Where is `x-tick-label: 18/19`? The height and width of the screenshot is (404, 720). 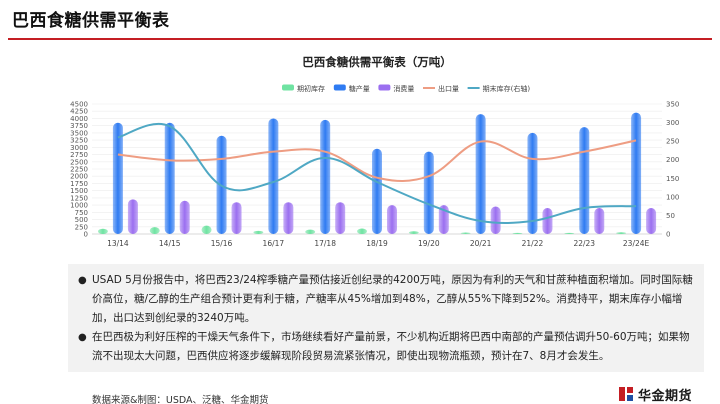
x-tick-label: 18/19 is located at coordinates (377, 243).